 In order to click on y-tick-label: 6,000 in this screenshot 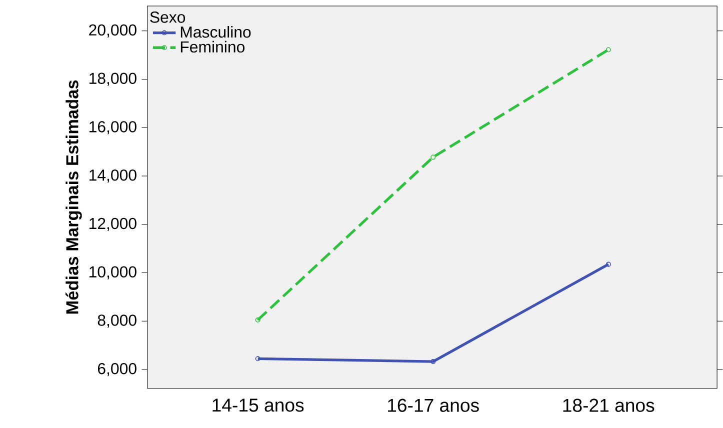, I will do `click(117, 369)`.